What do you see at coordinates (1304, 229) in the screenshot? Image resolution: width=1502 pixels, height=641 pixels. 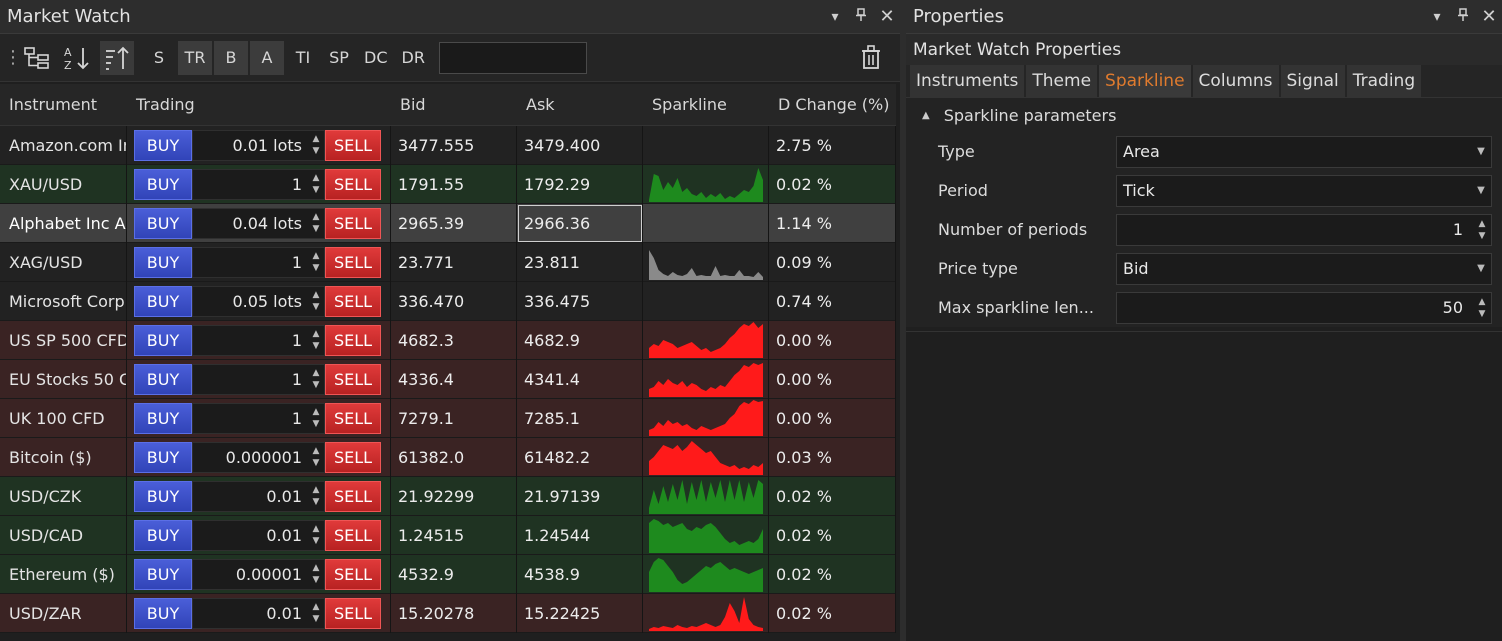 I see `property-spinner: 1 ▲ ▼` at bounding box center [1304, 229].